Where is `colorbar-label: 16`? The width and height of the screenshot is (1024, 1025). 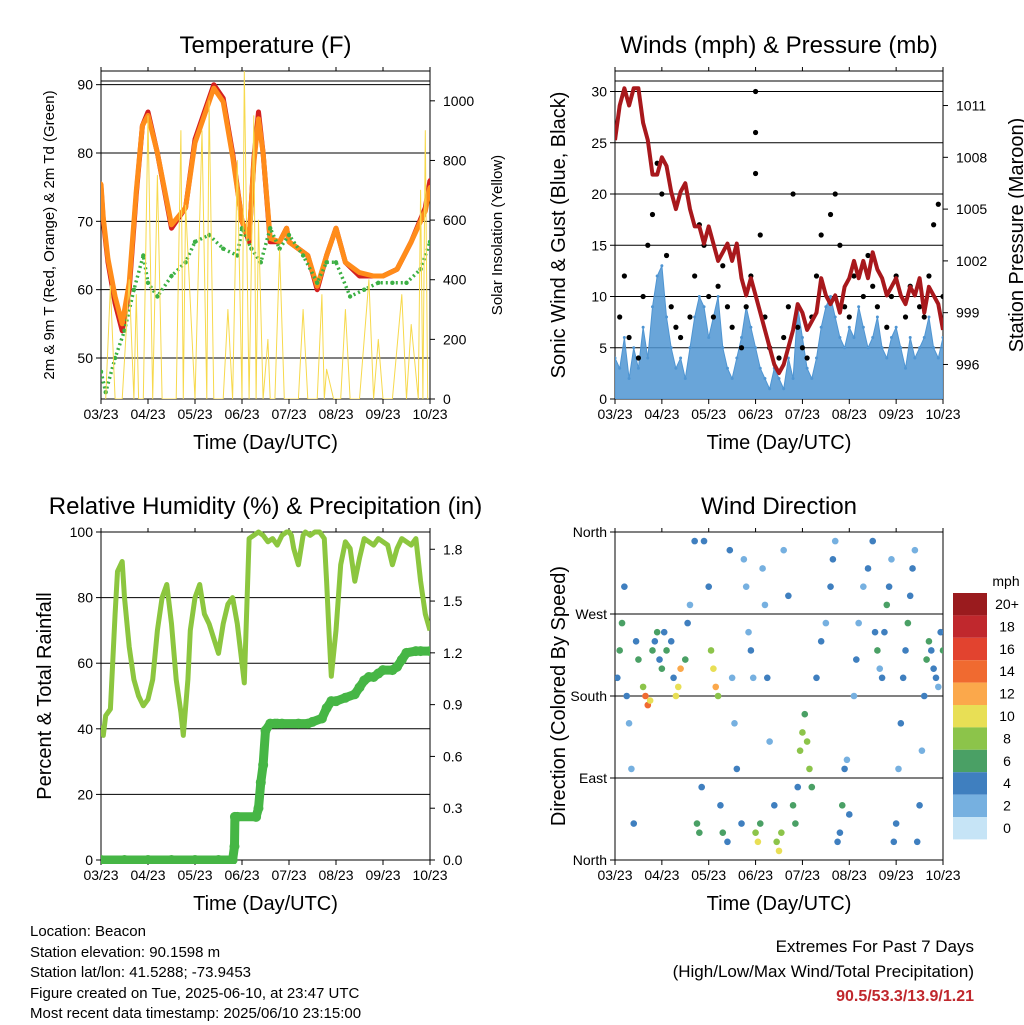 colorbar-label: 16 is located at coordinates (1007, 649).